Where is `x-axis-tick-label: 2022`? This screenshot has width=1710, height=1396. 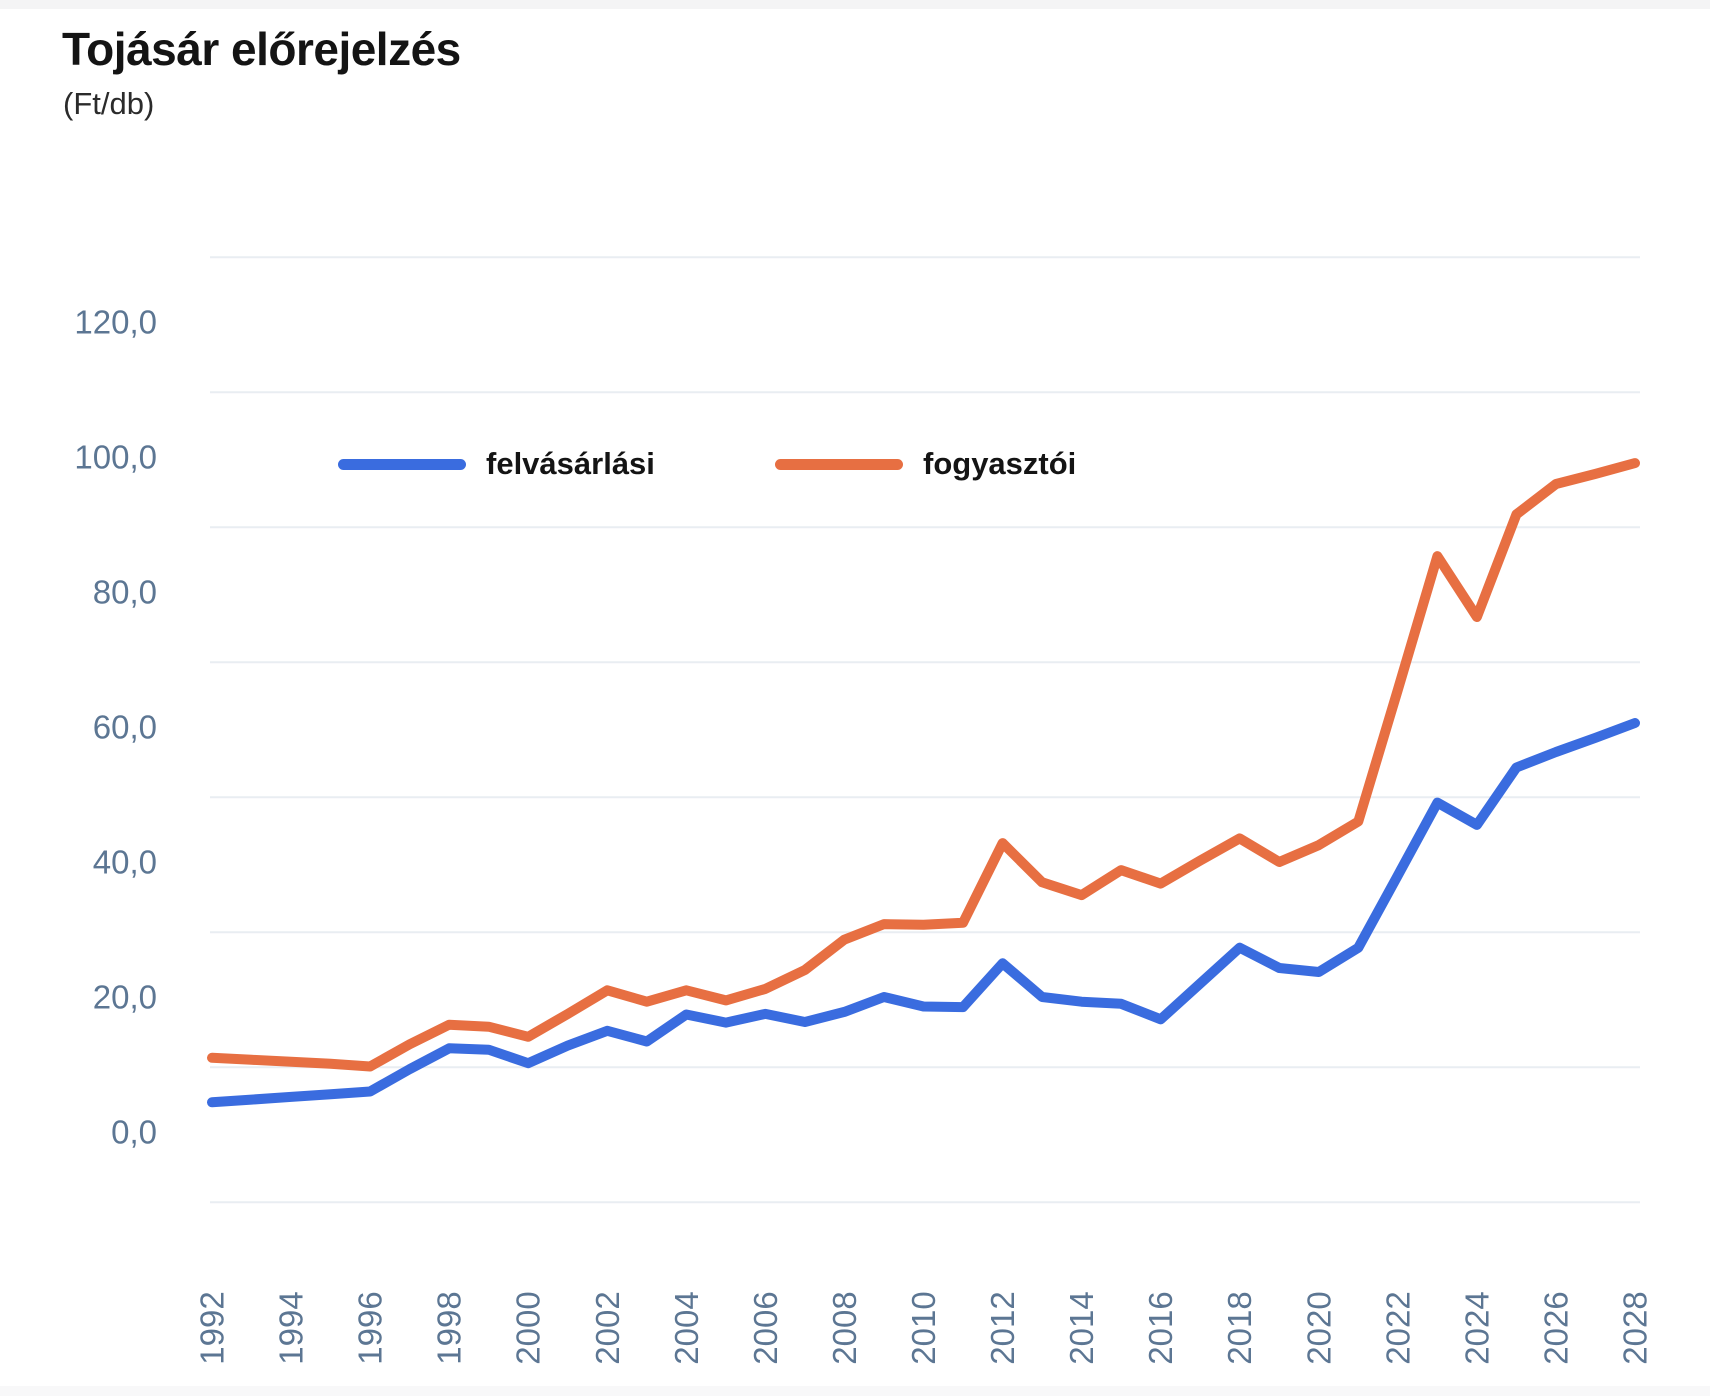 x-axis-tick-label: 2022 is located at coordinates (1397, 1327).